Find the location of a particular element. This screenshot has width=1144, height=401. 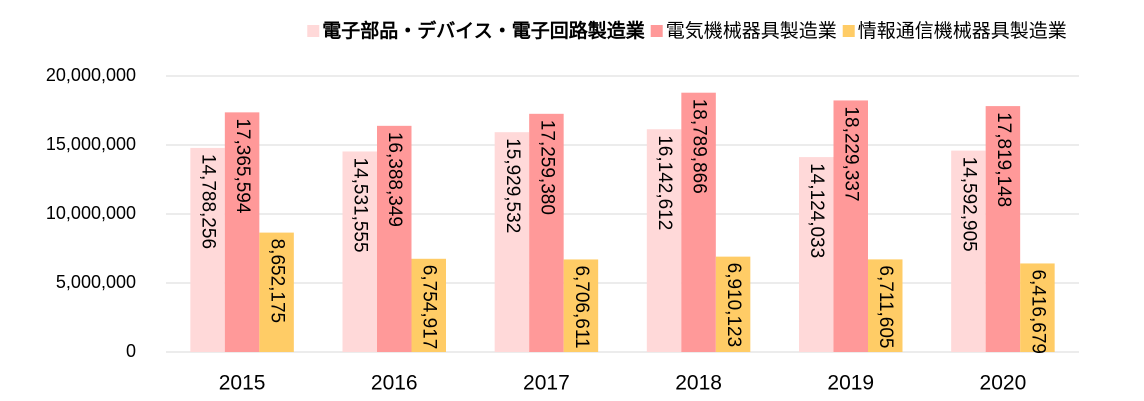

value-label: 6,706,611 is located at coordinates (581, 306).